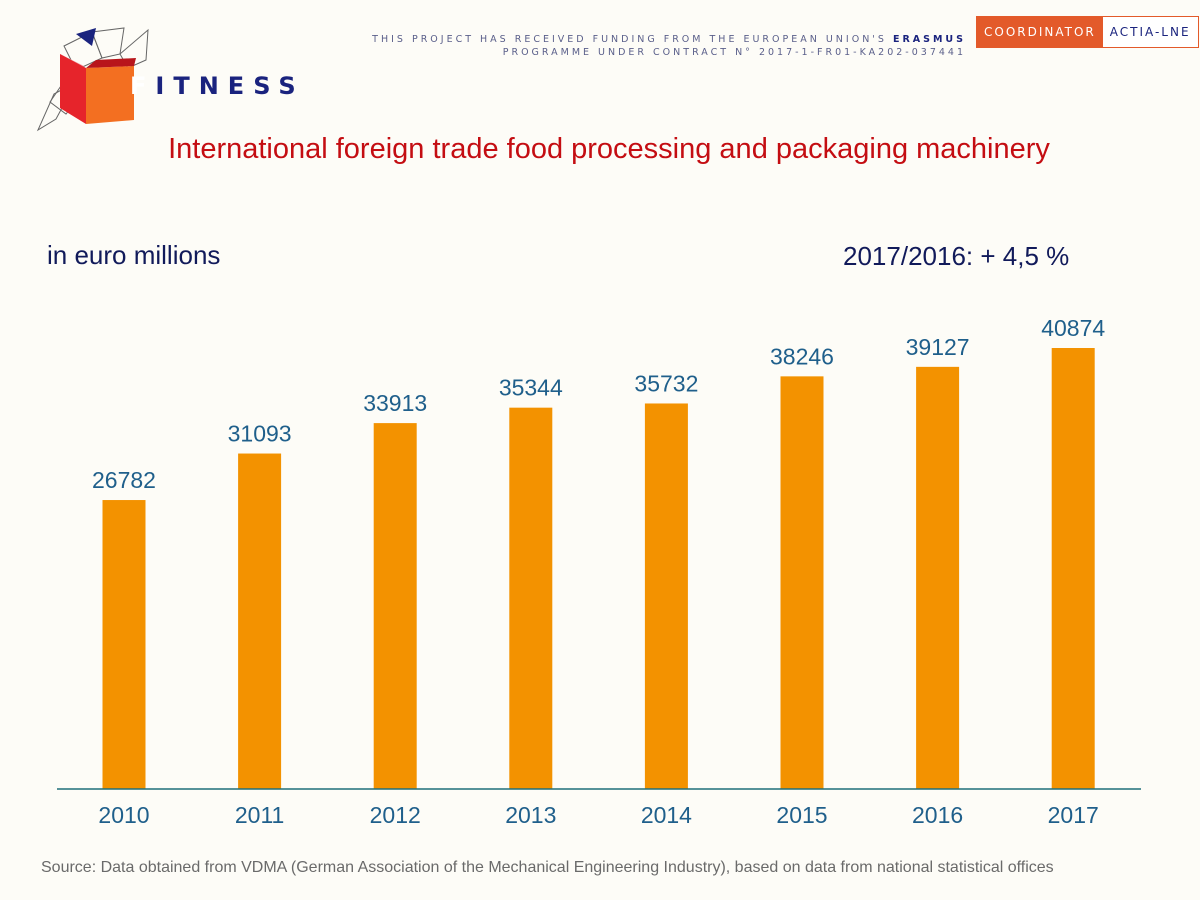 This screenshot has height=900, width=1200. Describe the element at coordinates (1040, 32) in the screenshot. I see `coordinator-label: COORDINATOR` at that location.